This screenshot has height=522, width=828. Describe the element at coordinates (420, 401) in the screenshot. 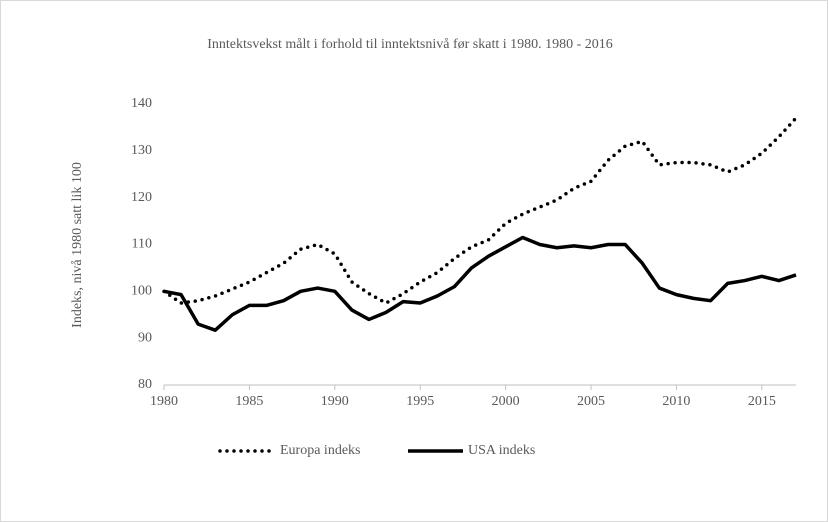

I see `x-tick-label: 1995` at that location.